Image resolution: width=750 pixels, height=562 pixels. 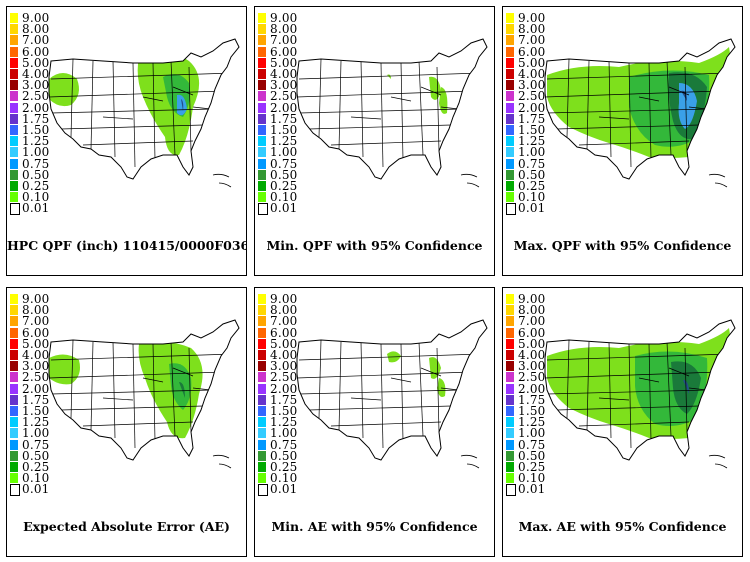 What do you see at coordinates (532, 411) in the screenshot?
I see `legend-label: 1.50` at bounding box center [532, 411].